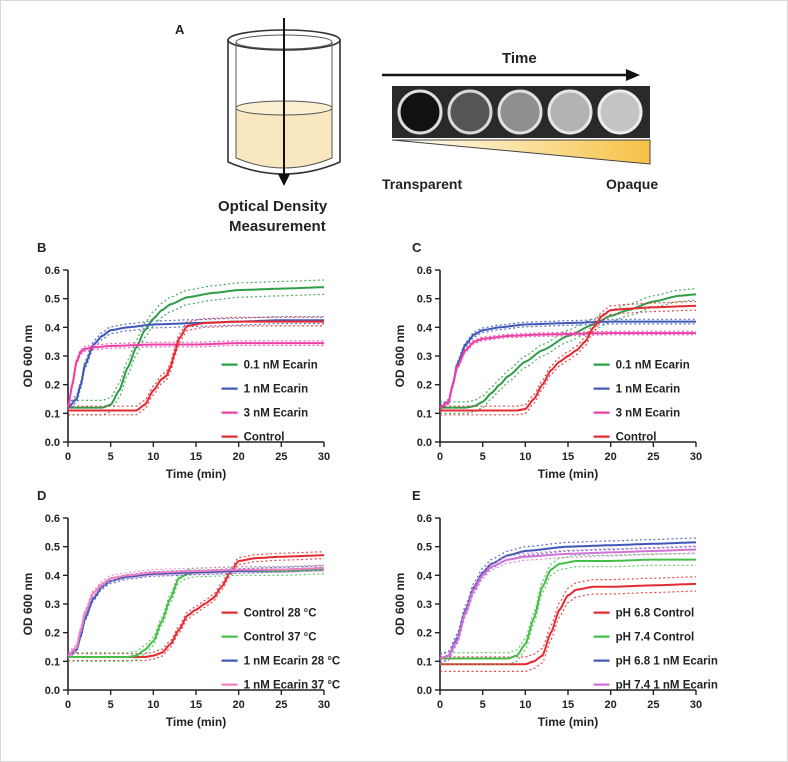 The width and height of the screenshot is (788, 762). Describe the element at coordinates (281, 366) in the screenshot. I see `legend-label: 0.1 nM Ecarin` at that location.